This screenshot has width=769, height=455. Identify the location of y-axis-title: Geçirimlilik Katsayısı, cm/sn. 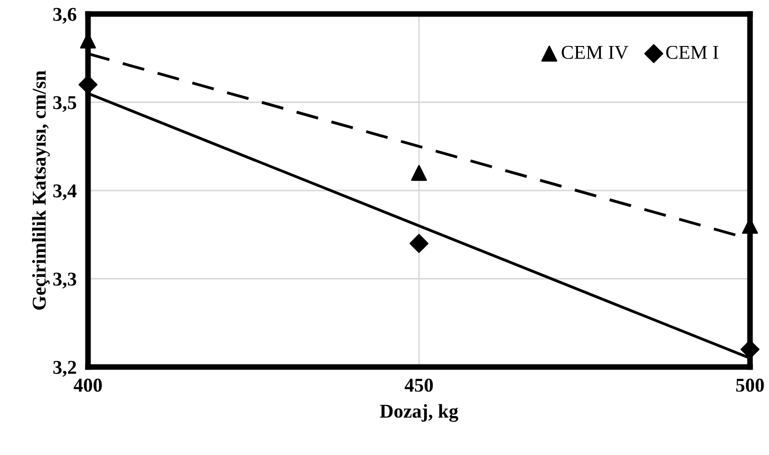
(41, 190).